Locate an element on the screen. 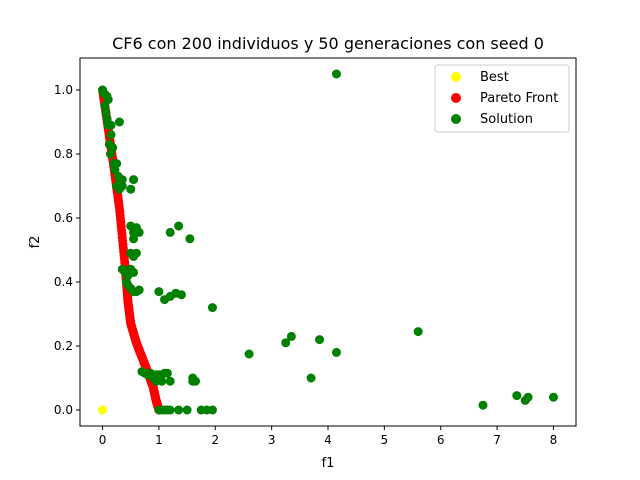 The width and height of the screenshot is (640, 480). y-axis-ticks: 0.0 0.2 0.4 0.6 0.8 1.0 is located at coordinates (67, 250).